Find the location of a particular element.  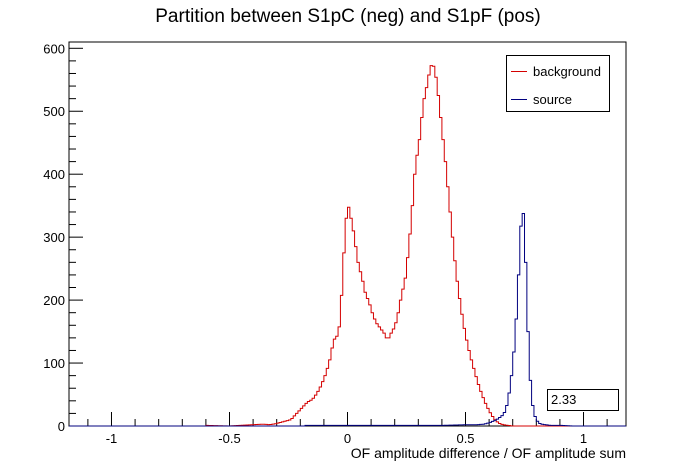

y-tick-label: 500 is located at coordinates (54, 111).